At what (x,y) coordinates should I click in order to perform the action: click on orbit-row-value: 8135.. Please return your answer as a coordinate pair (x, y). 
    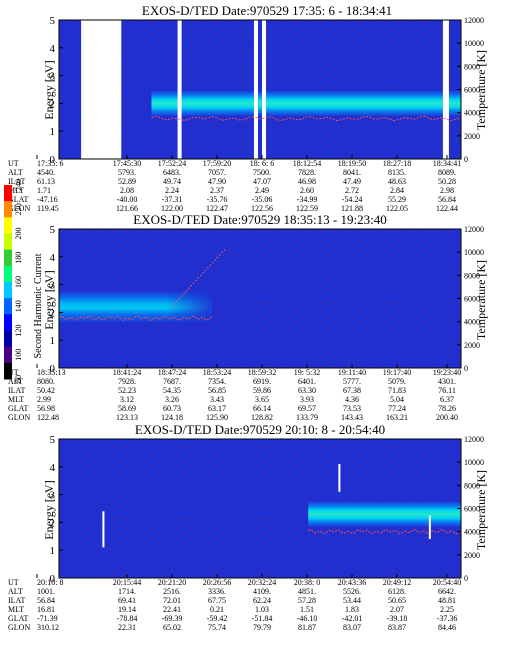
    Looking at the image, I should click on (397, 172).